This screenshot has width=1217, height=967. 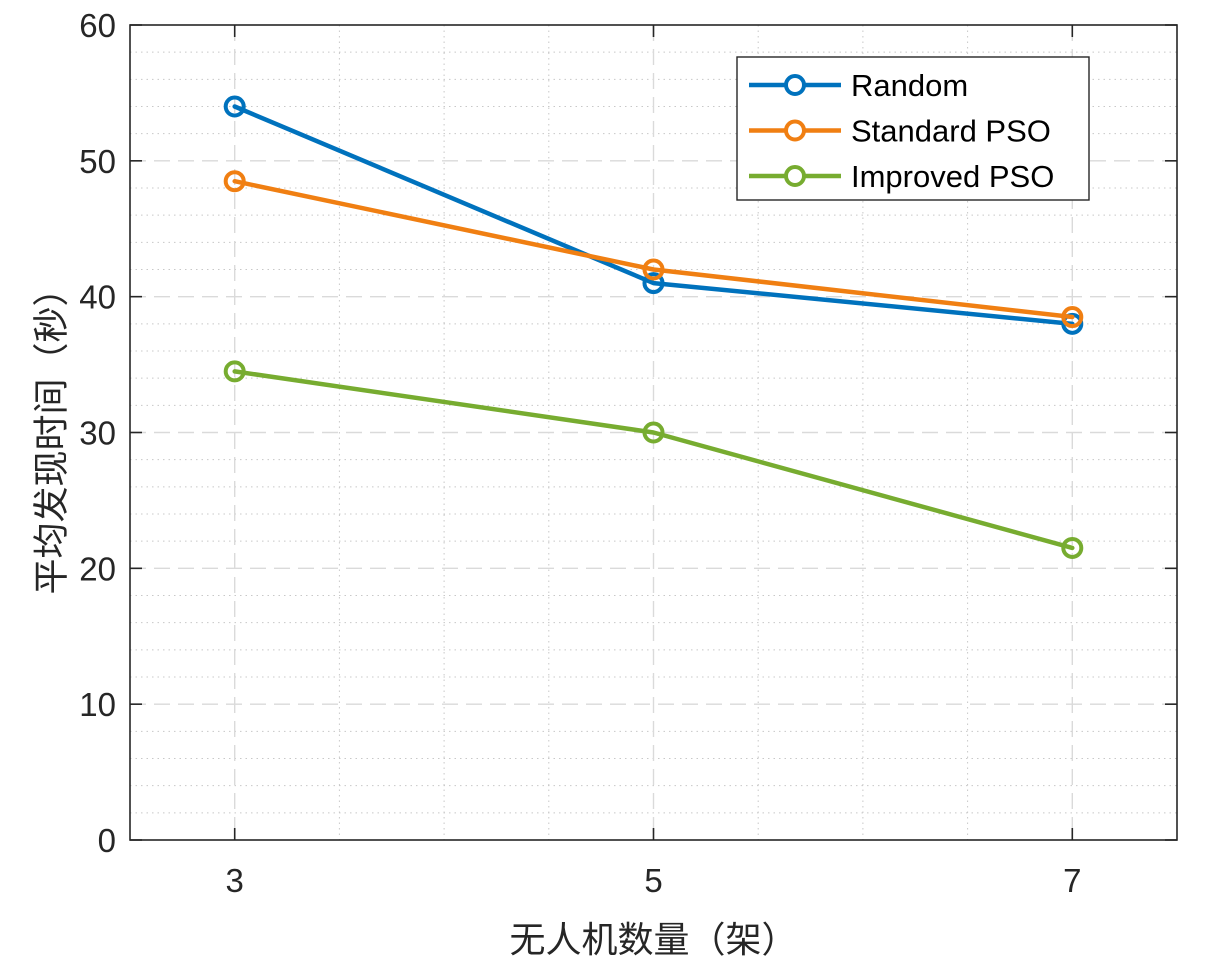 I want to click on x-axis-title: 无人机数量（架）, so click(x=653, y=940).